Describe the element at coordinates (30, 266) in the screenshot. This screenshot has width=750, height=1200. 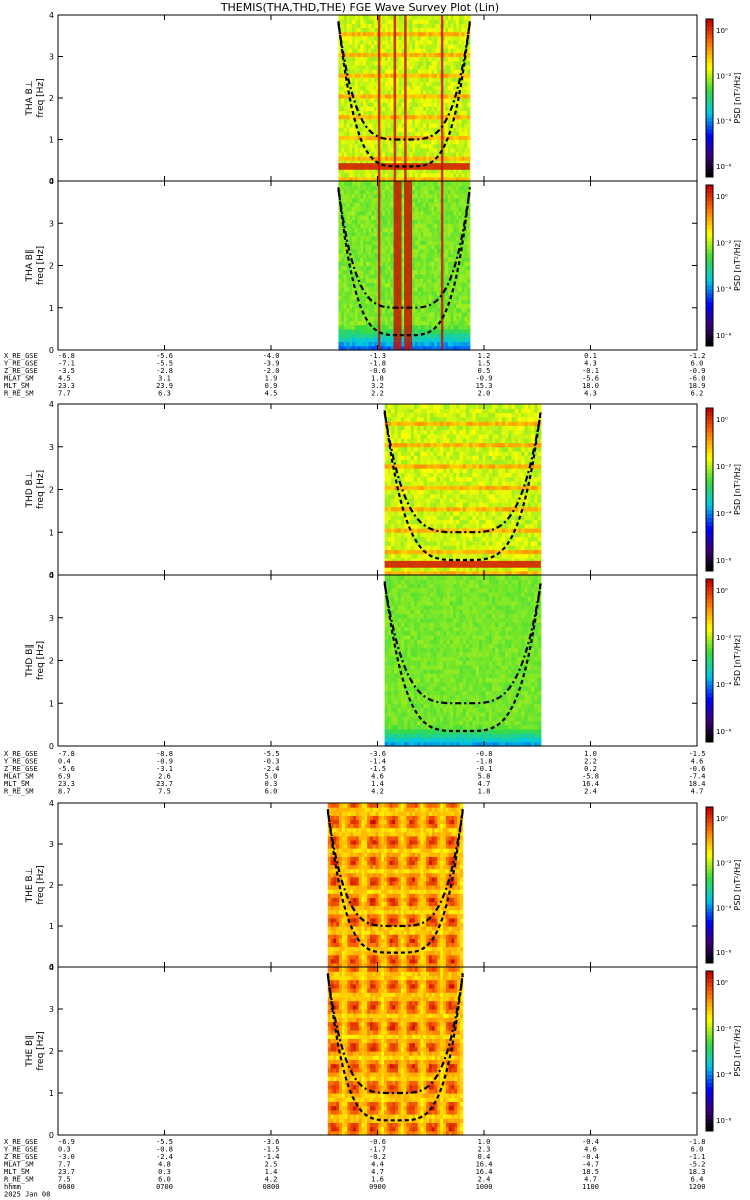
I see `panel-ylabel: THA B∥` at that location.